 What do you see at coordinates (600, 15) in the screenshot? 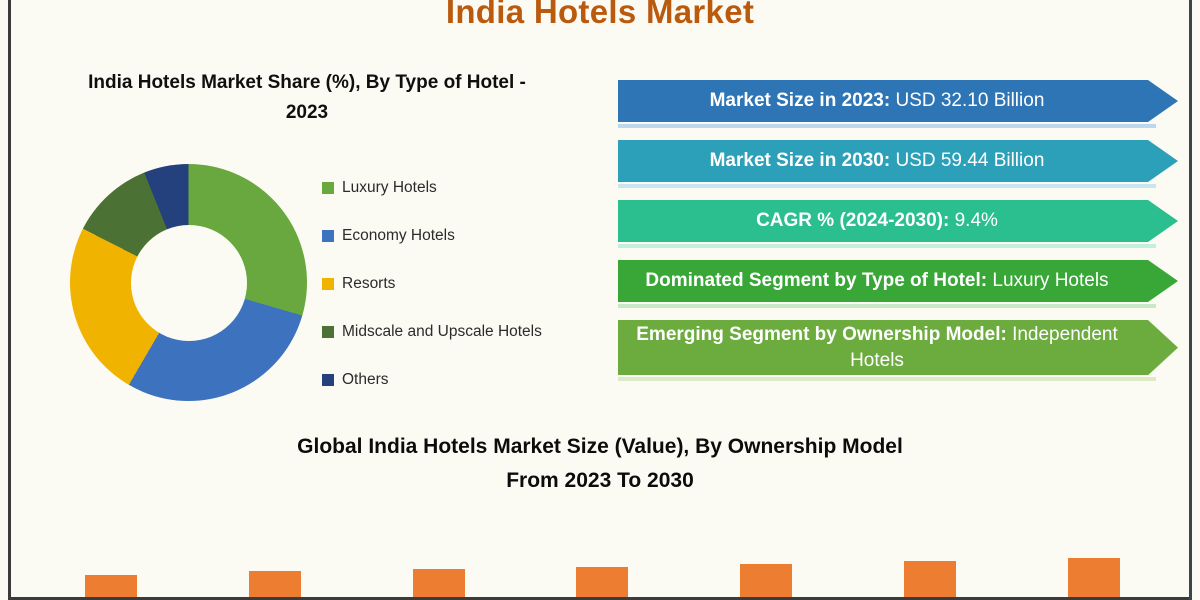
I see `page-title: India Hotels Market` at bounding box center [600, 15].